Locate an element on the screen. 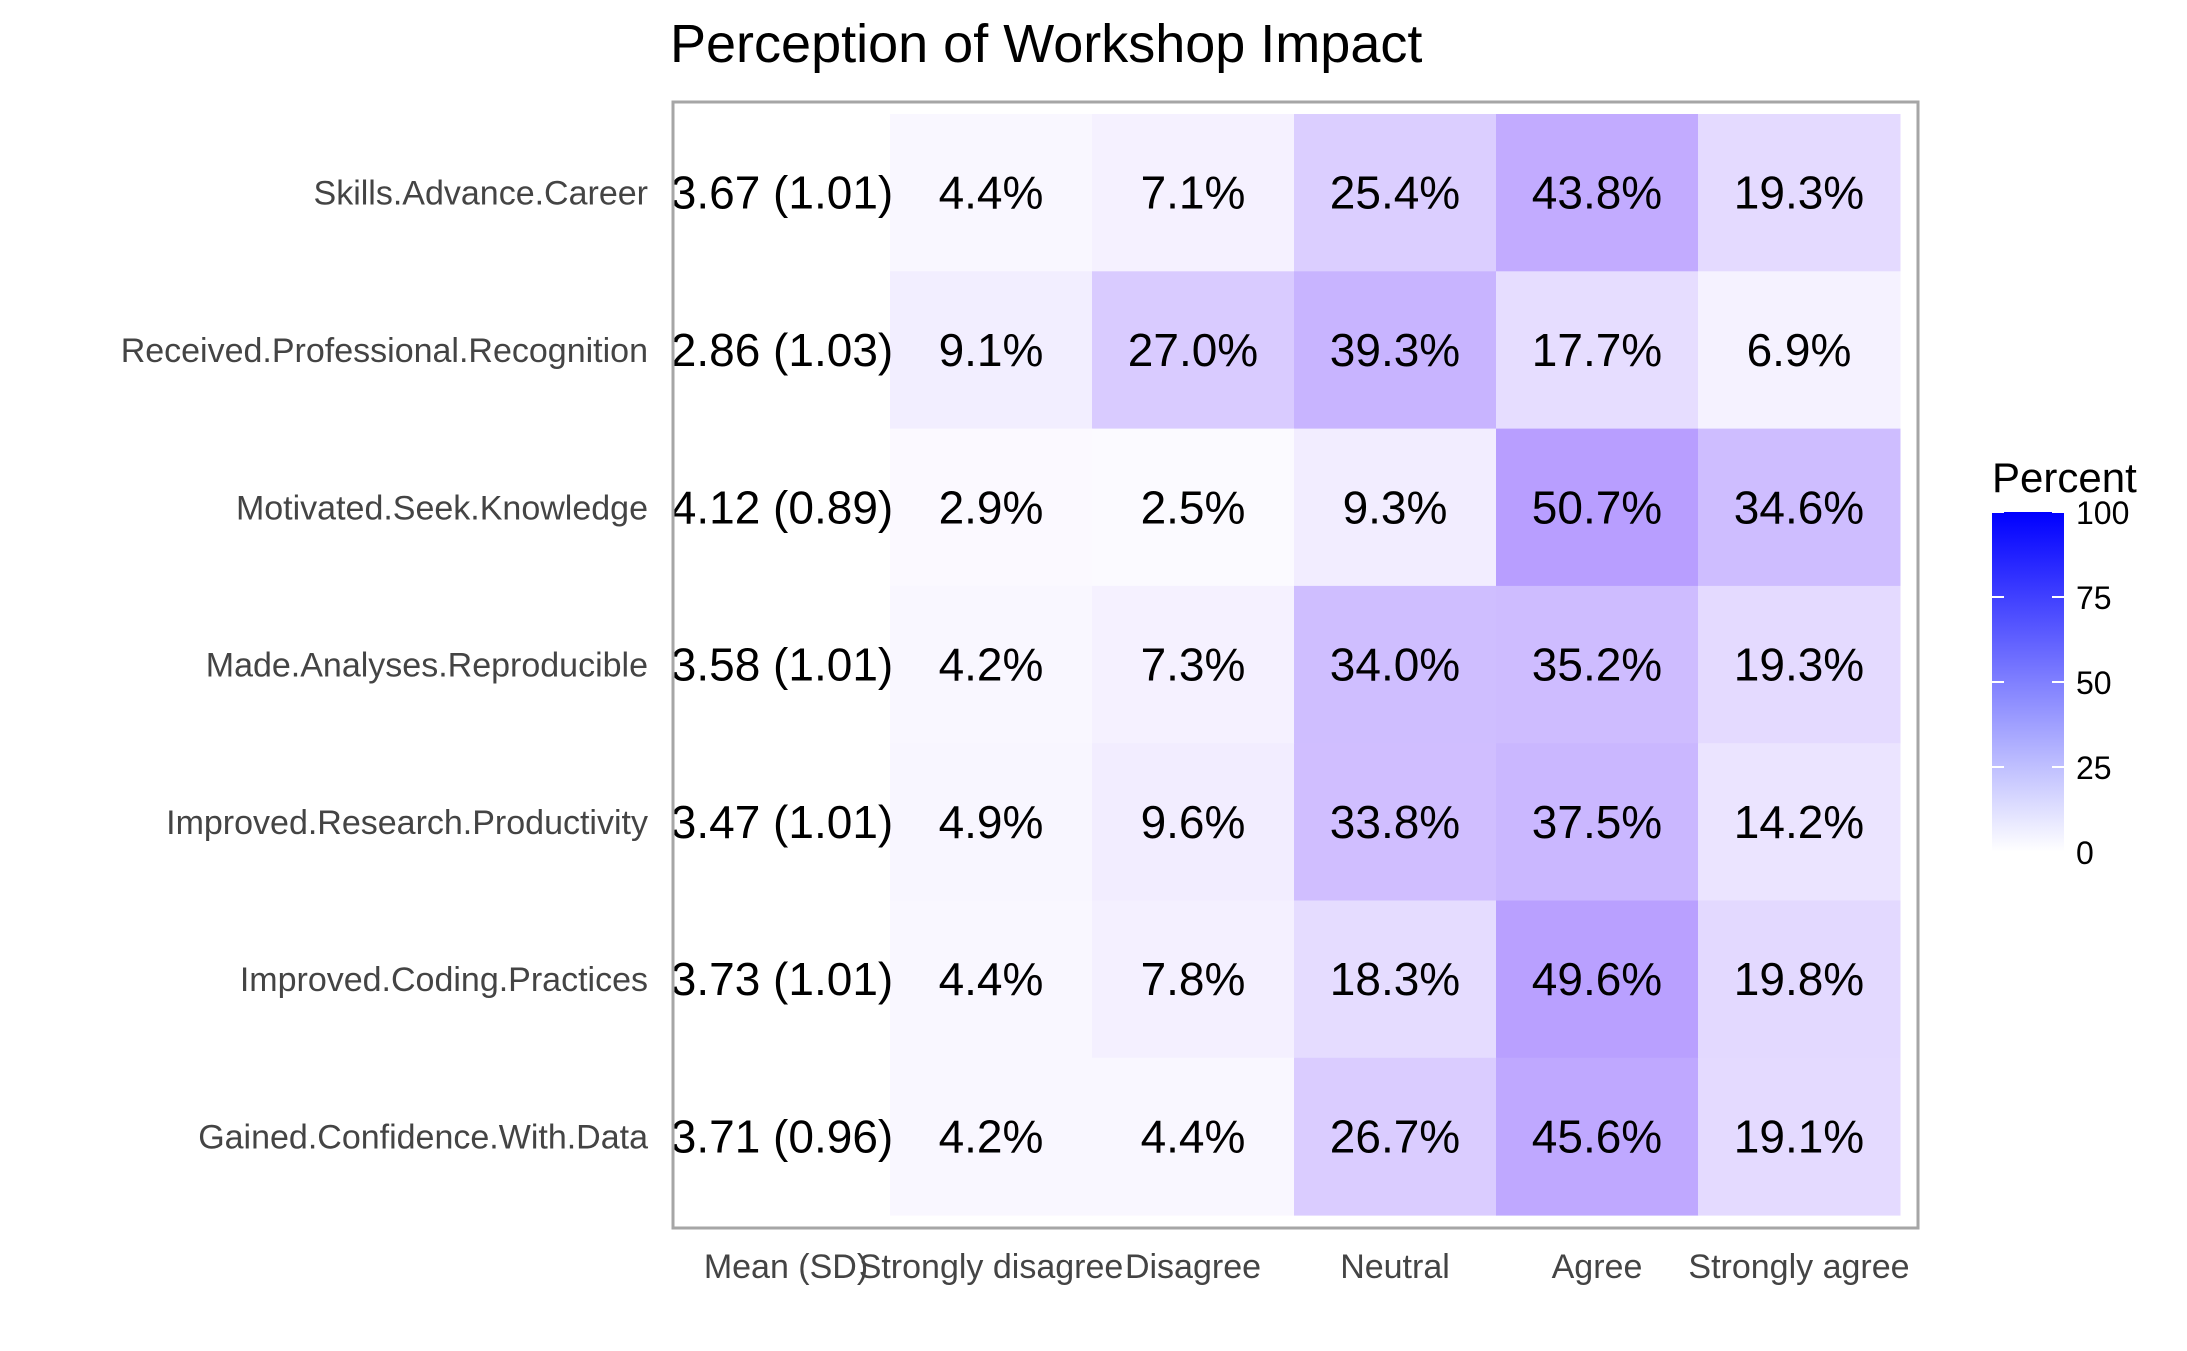 The height and width of the screenshot is (1351, 2187). cell-value-label: 19.8% is located at coordinates (1799, 979).